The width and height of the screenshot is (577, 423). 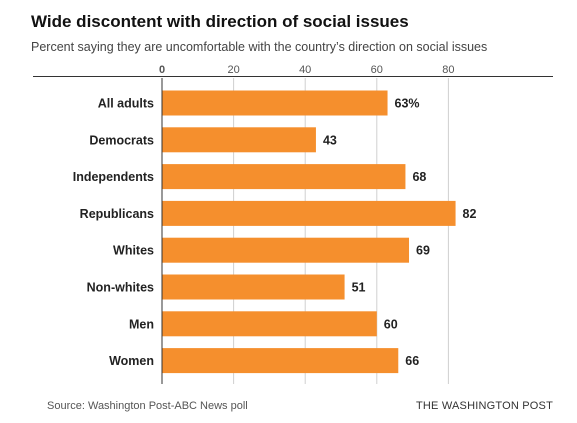 I want to click on x-tick-label: 40, so click(x=305, y=70).